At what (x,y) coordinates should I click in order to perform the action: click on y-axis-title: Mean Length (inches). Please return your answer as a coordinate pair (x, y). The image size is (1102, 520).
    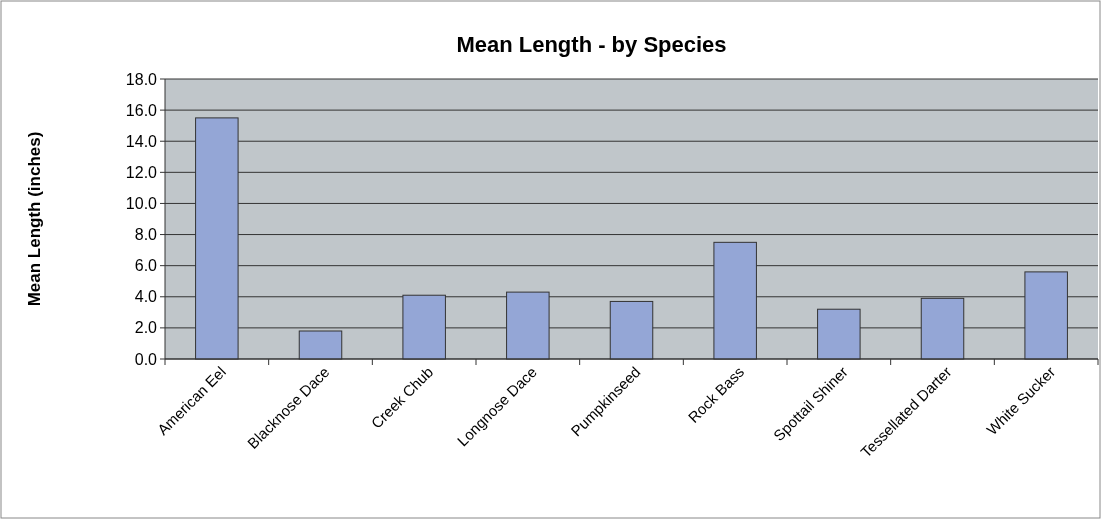
    Looking at the image, I should click on (34, 219).